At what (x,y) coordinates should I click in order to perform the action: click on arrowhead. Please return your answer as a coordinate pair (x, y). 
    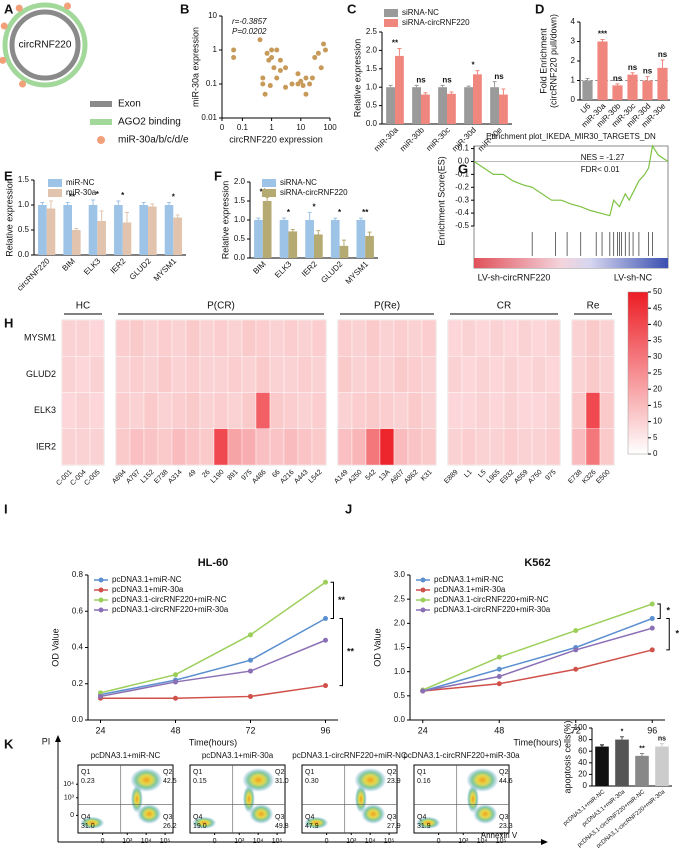
    Looking at the image, I should click on (58, 738).